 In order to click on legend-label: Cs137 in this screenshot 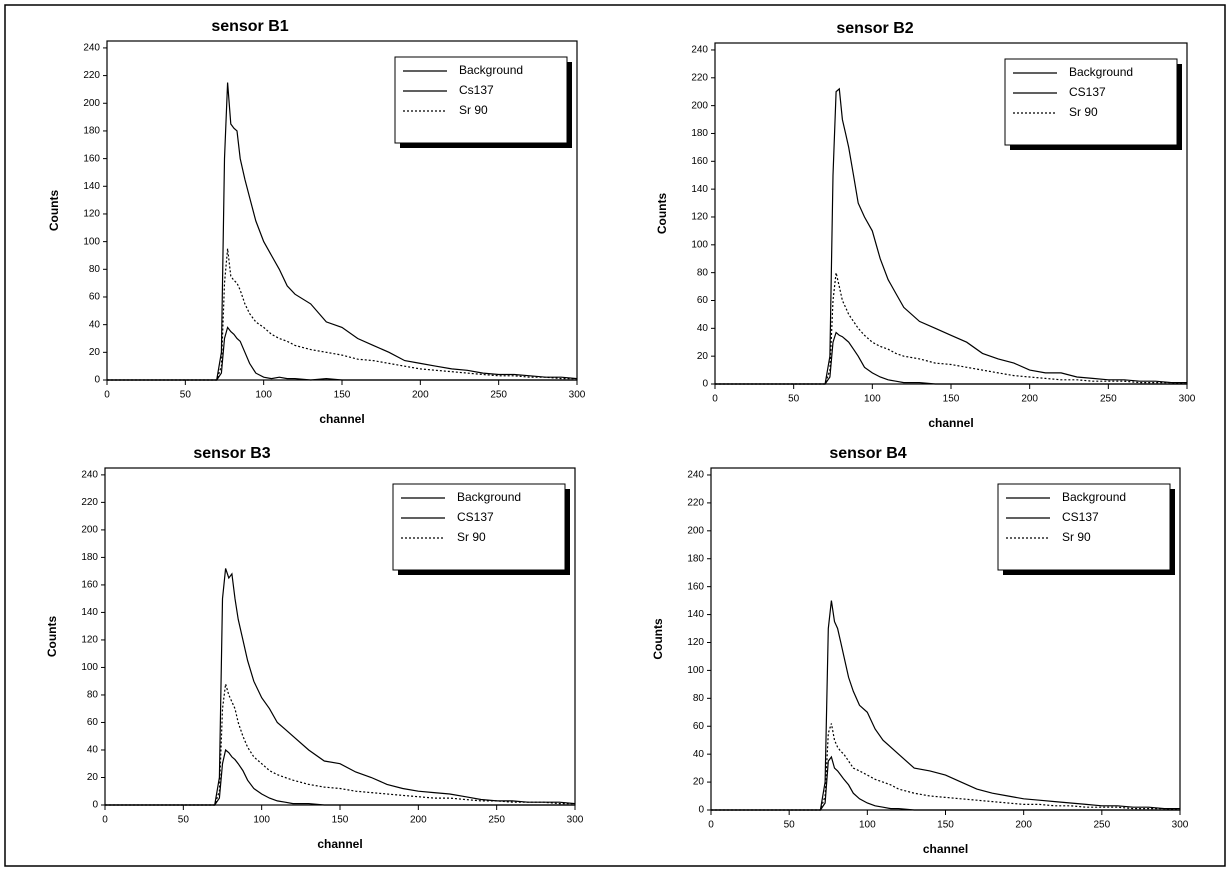, I will do `click(476, 90)`.